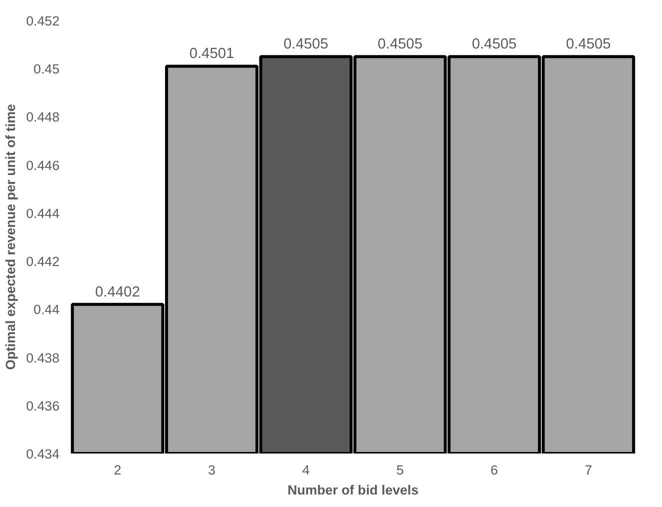 The height and width of the screenshot is (507, 662). What do you see at coordinates (43, 454) in the screenshot?
I see `y-tick-label: 0.434` at bounding box center [43, 454].